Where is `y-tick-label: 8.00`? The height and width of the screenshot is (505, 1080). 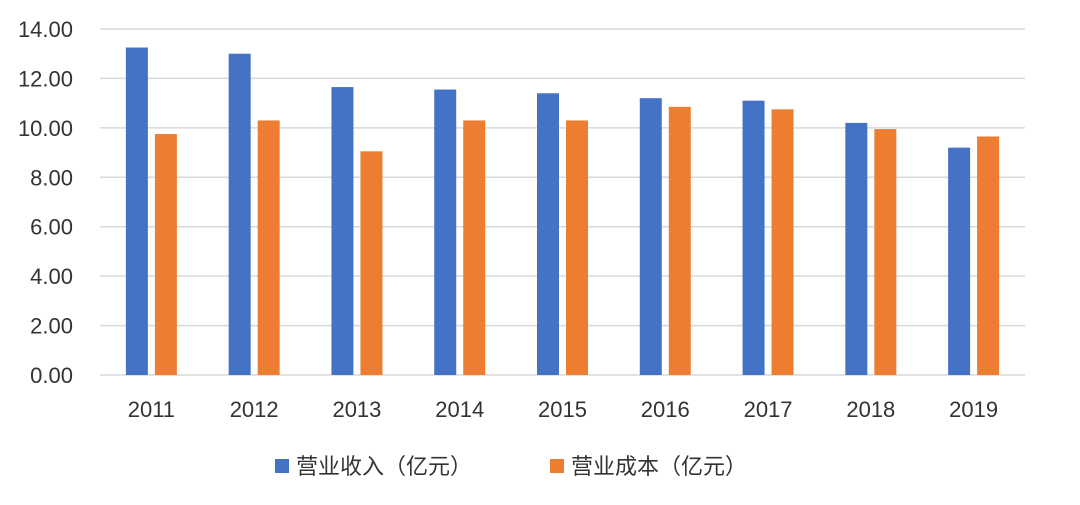
y-tick-label: 8.00 is located at coordinates (51, 177).